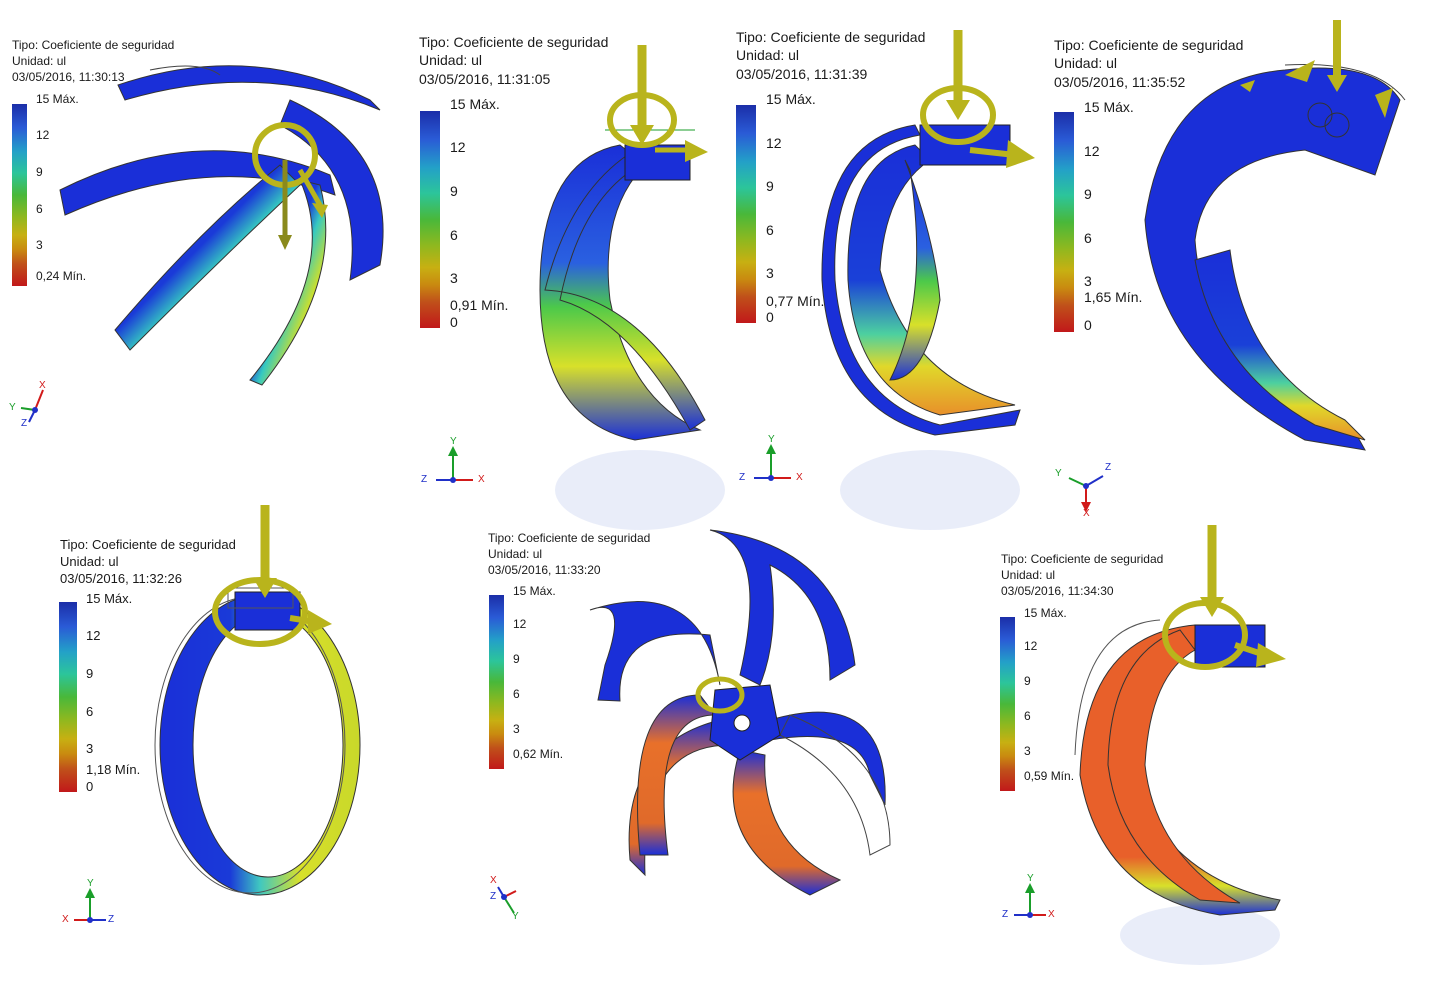 The image size is (1440, 996). What do you see at coordinates (30, 405) in the screenshot?
I see `axis-triad-1: Y X Z` at bounding box center [30, 405].